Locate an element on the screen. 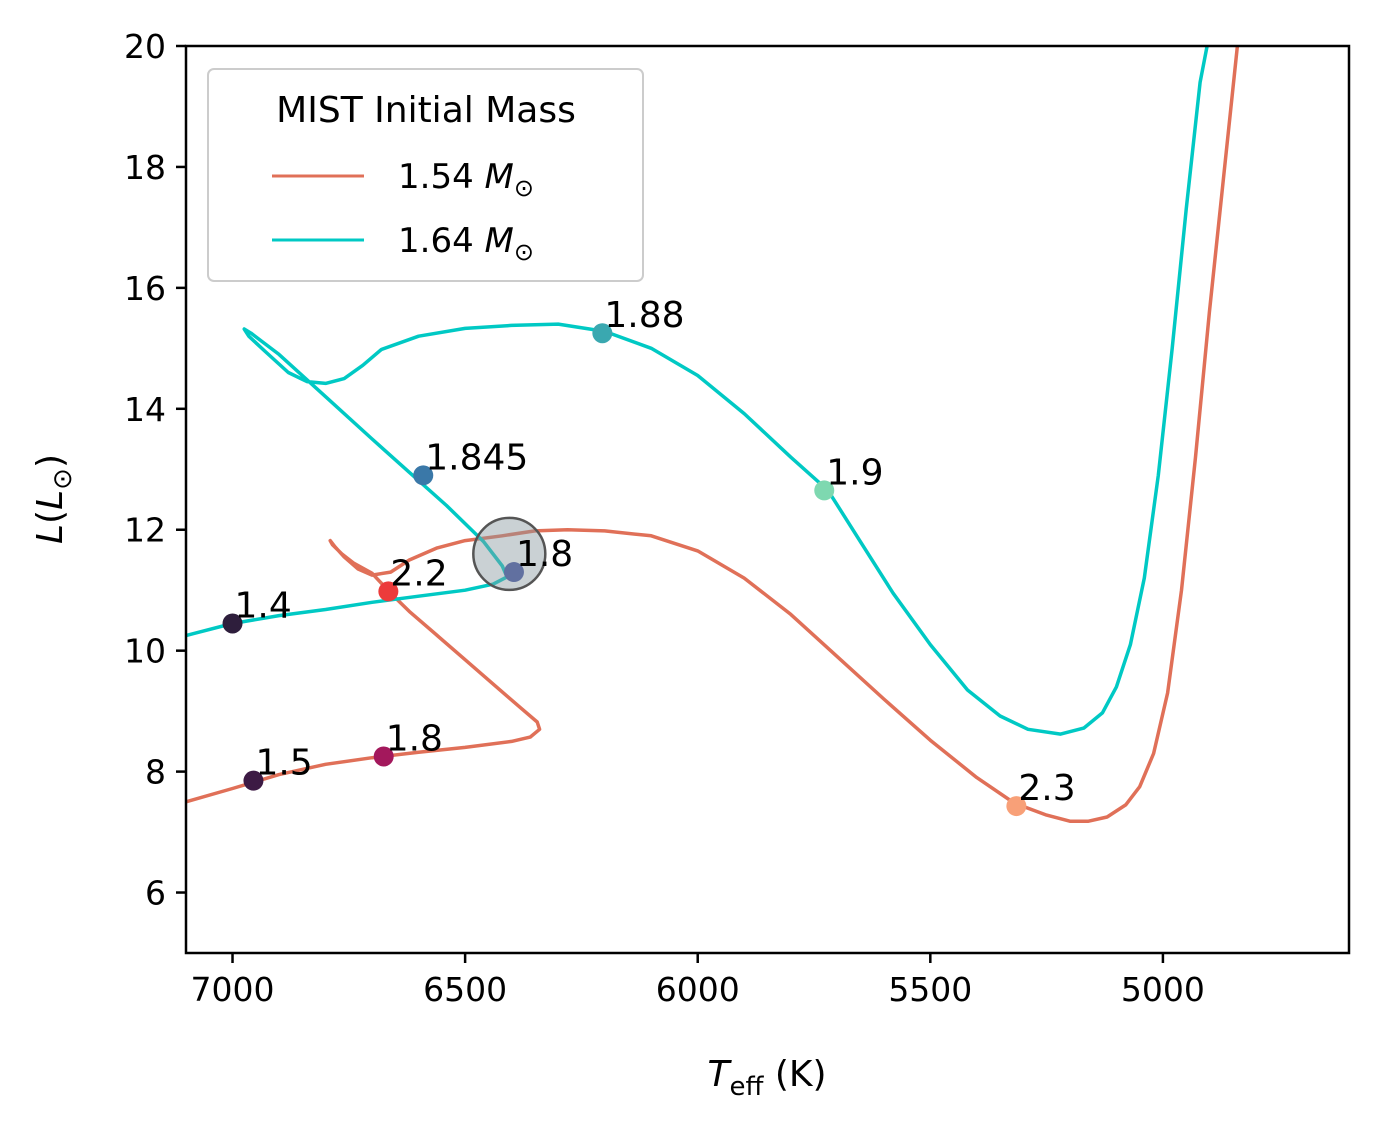 The width and height of the screenshot is (1378, 1125). y-axis-label: L(L⊙) is located at coordinates (54, 499).